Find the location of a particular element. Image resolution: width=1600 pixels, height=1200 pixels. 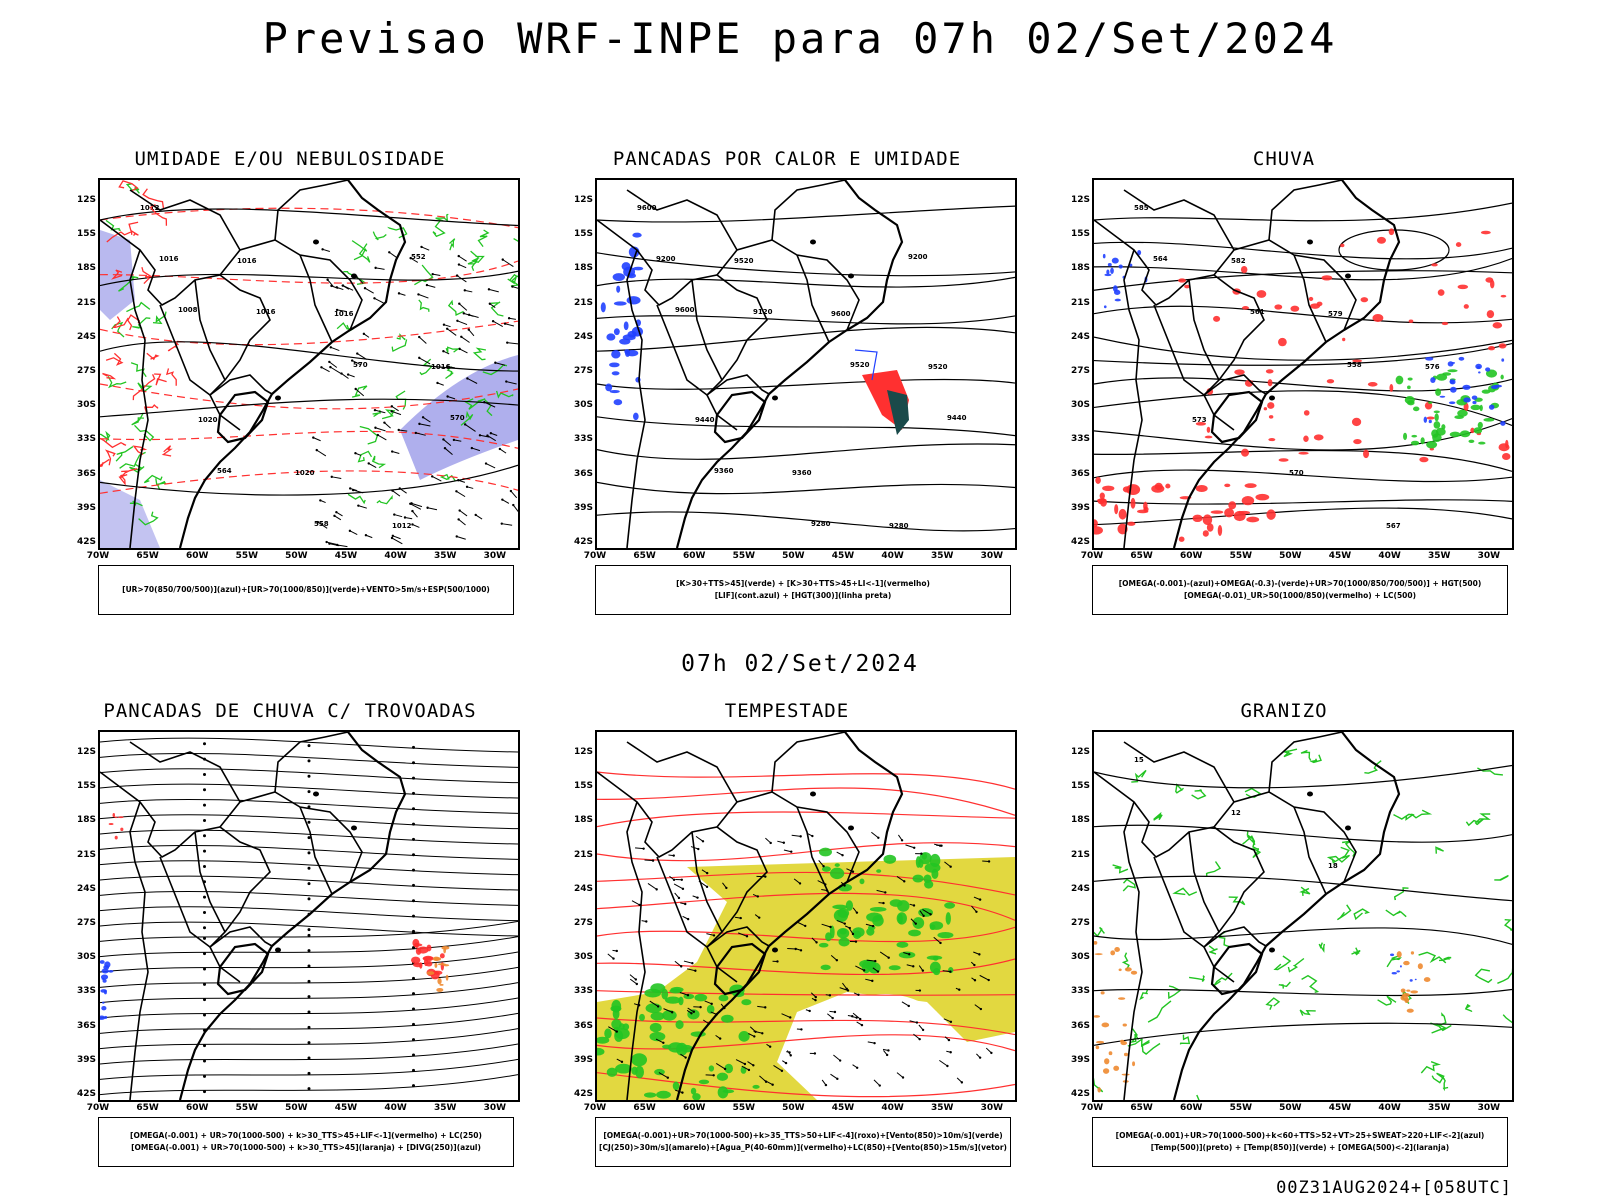

rain-green-blob is located at coordinates (1481, 408).